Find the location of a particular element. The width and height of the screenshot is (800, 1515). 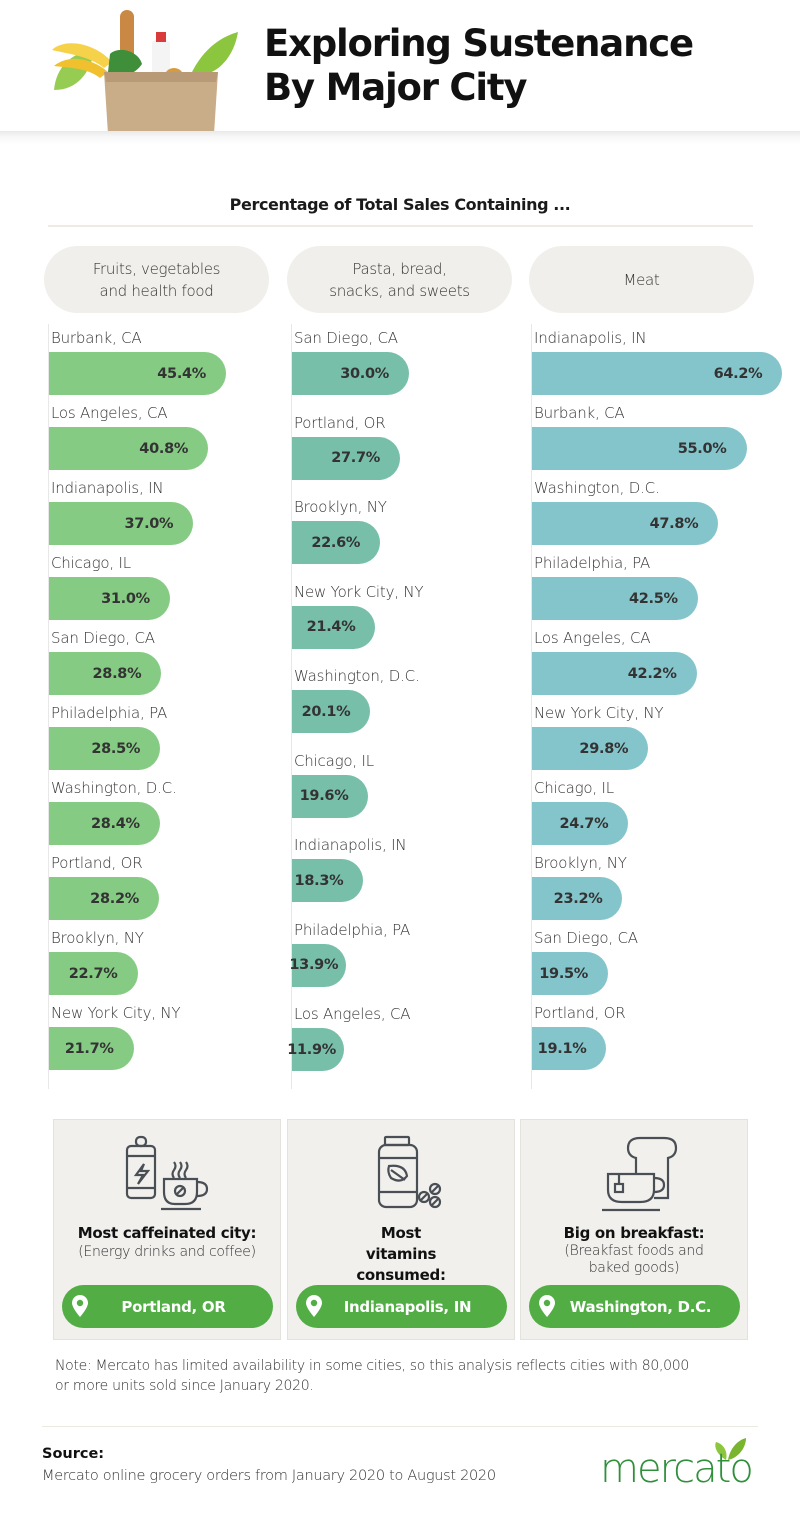

bar: 31.0% is located at coordinates (109, 598).